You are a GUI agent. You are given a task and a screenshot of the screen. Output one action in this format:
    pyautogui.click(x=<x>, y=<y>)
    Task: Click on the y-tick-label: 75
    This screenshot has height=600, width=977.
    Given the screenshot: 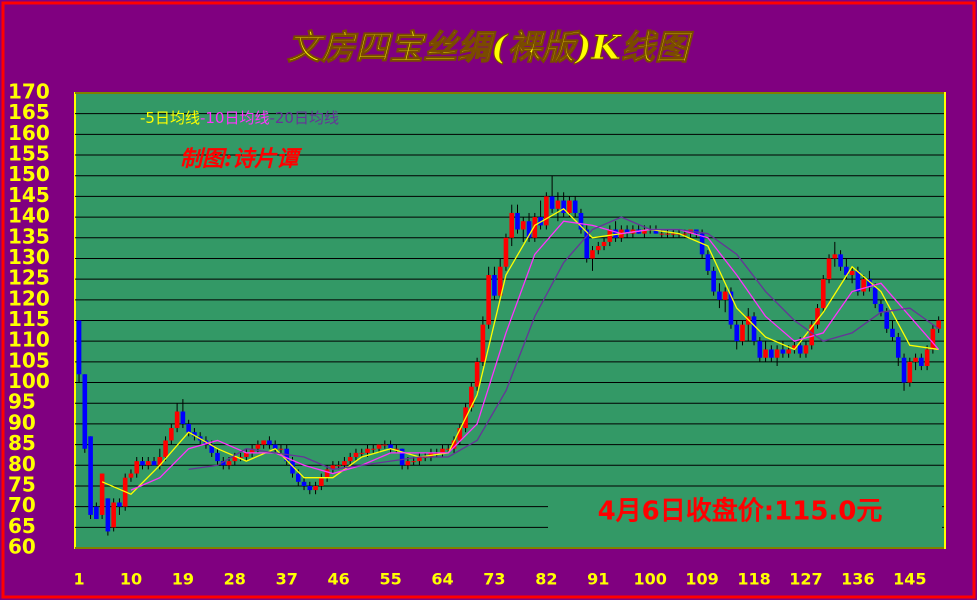 What is the action you would take?
    pyautogui.click(x=22, y=484)
    